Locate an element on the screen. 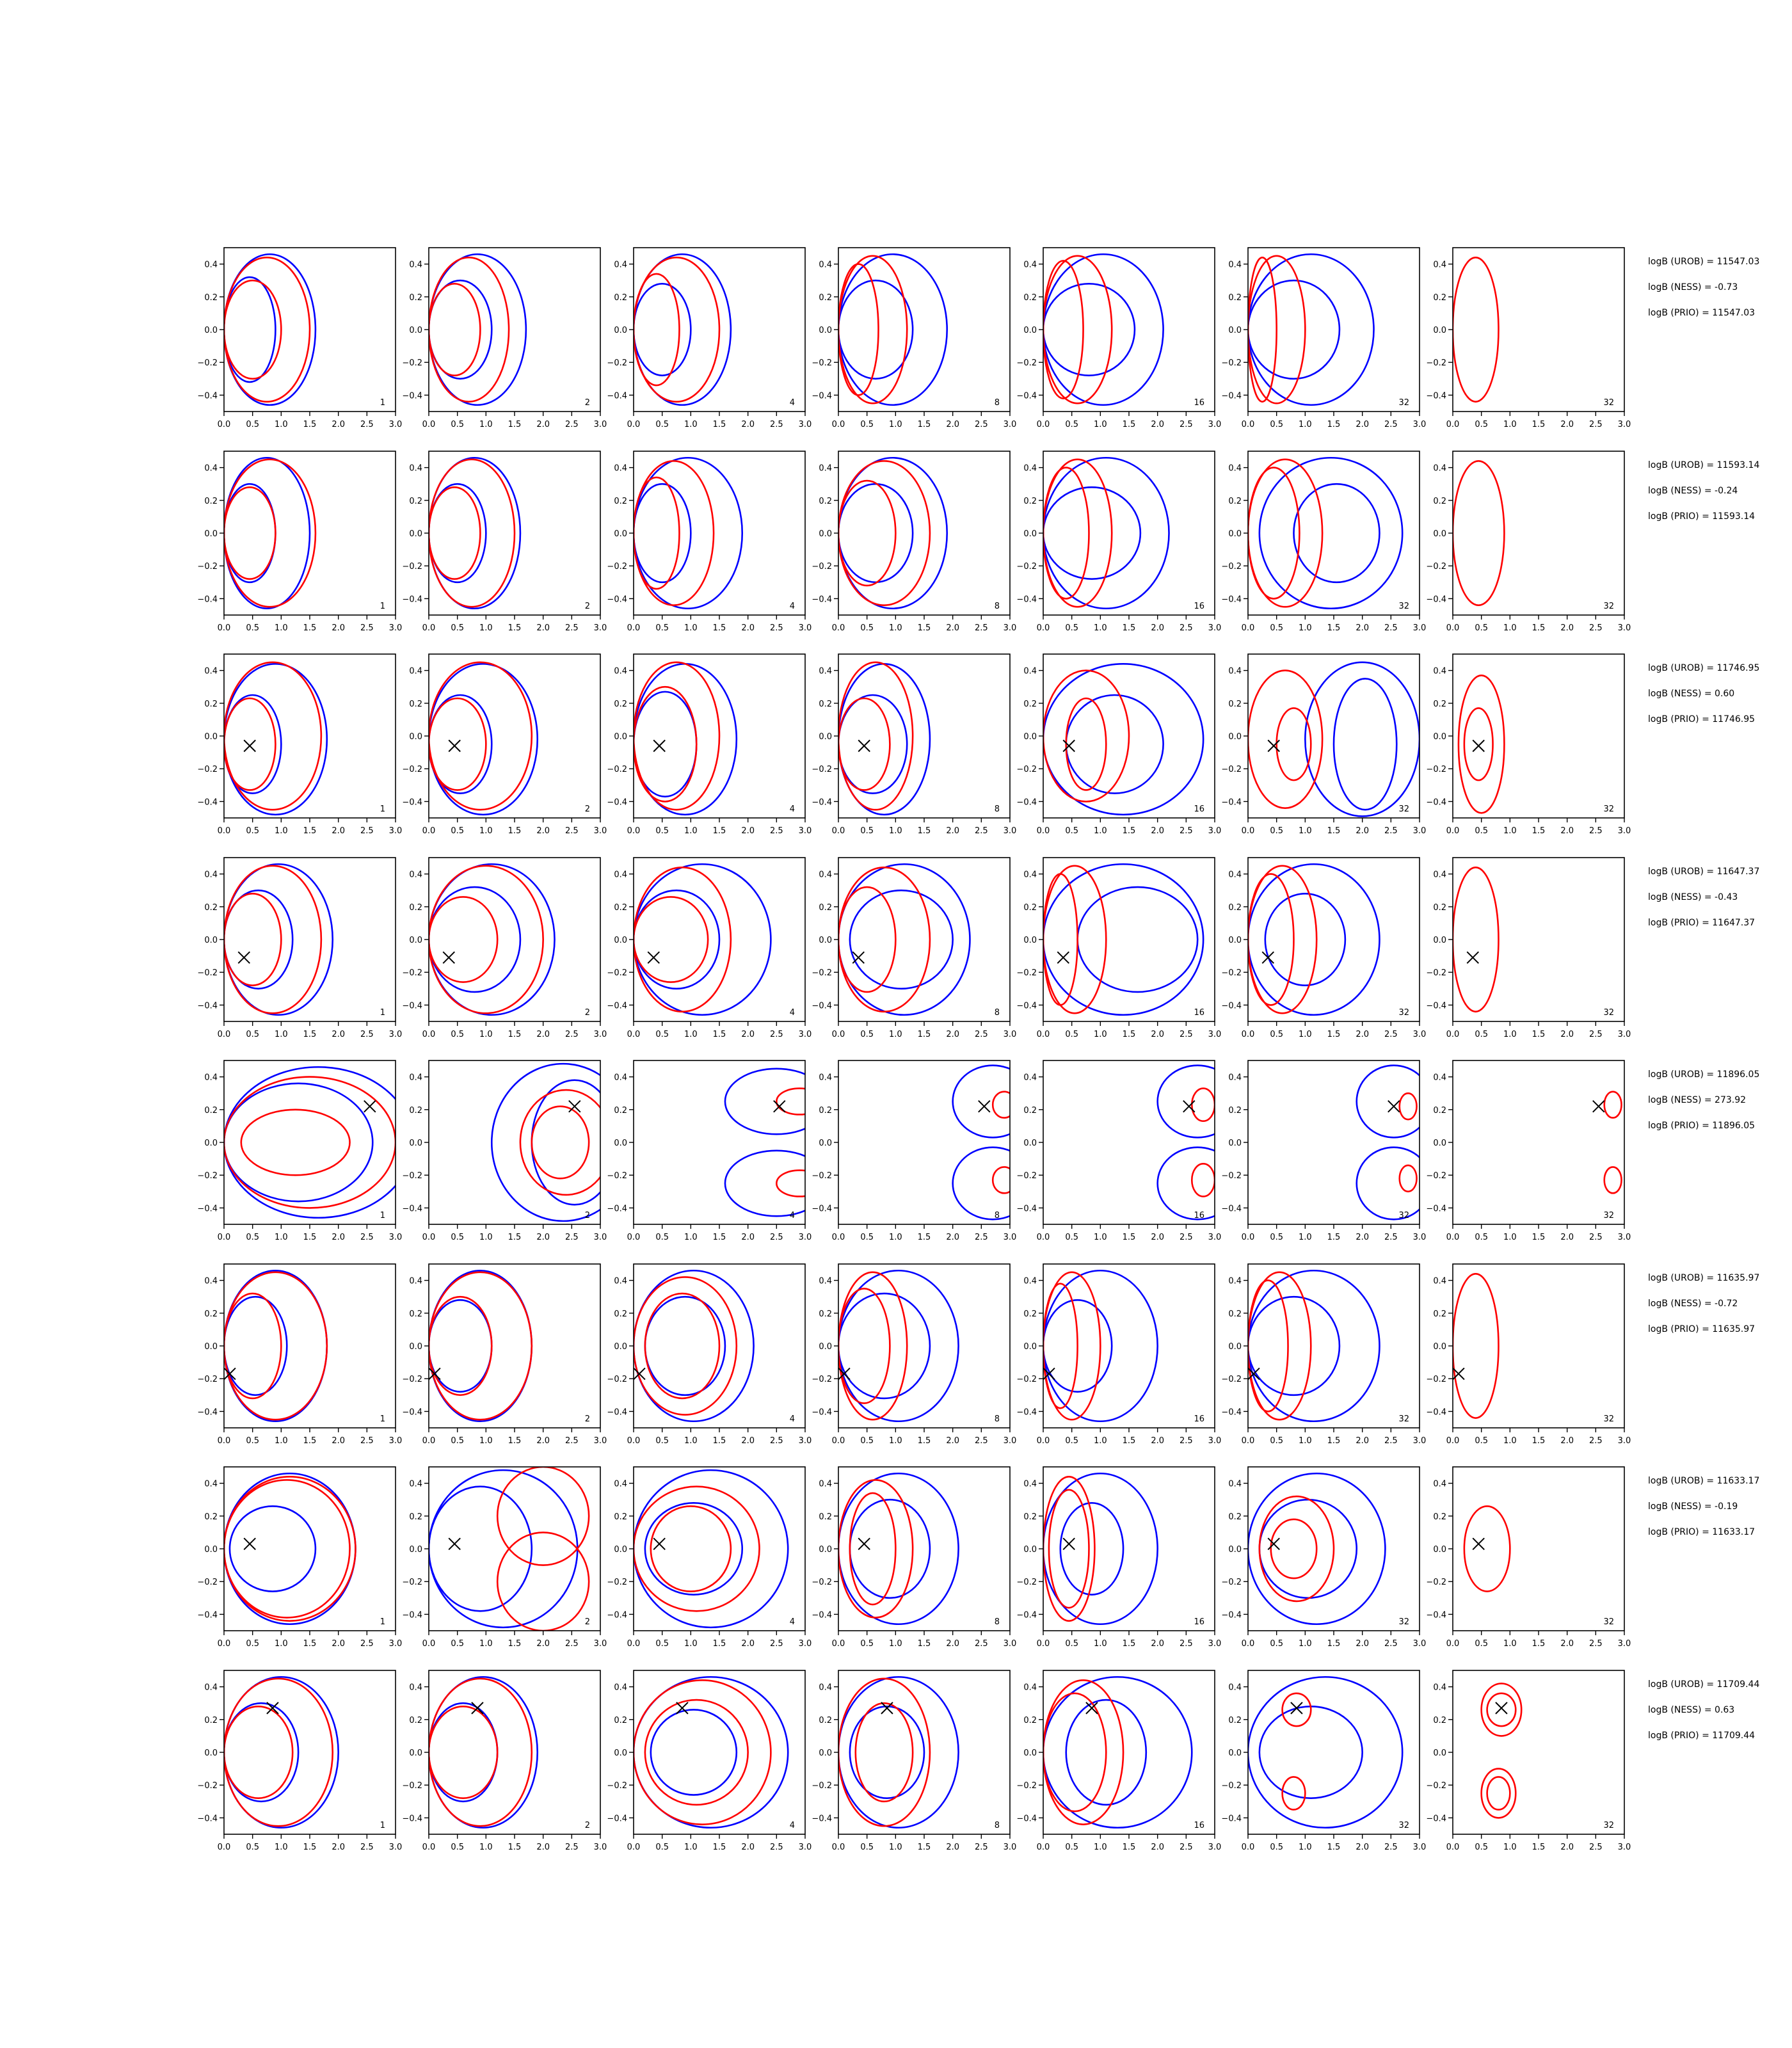 This screenshot has width=1792, height=2048. panel-label: 16 is located at coordinates (1199, 1825).